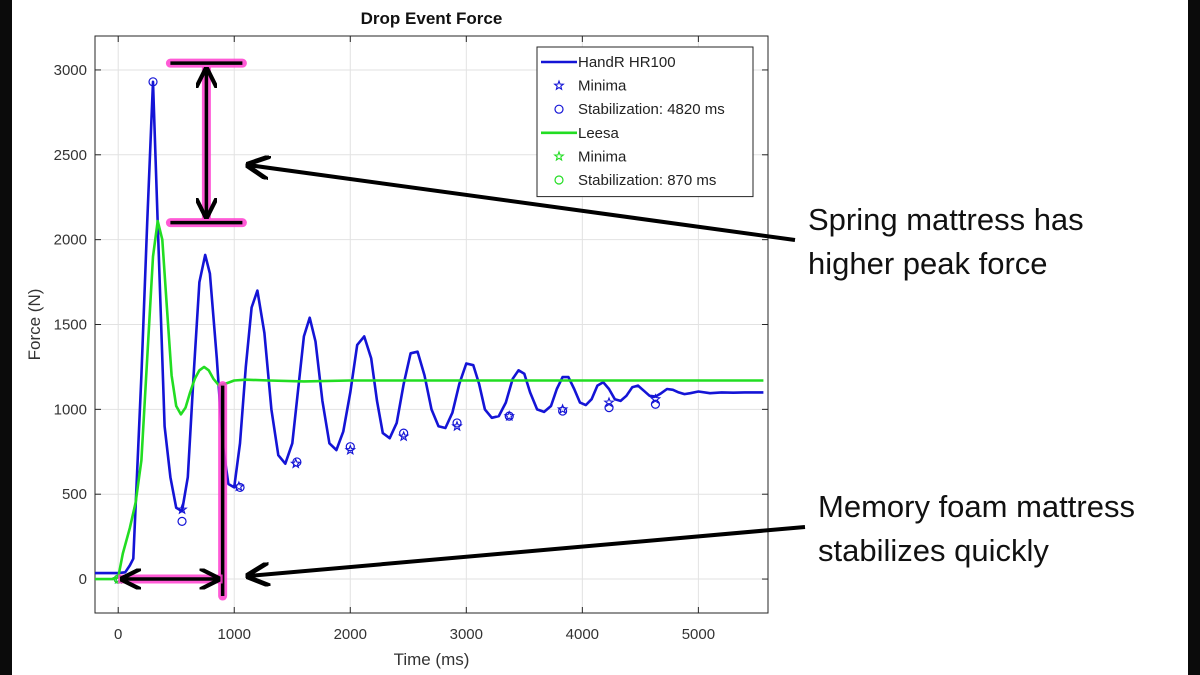 The width and height of the screenshot is (1200, 675). I want to click on y-axis-label: Force (N), so click(34, 325).